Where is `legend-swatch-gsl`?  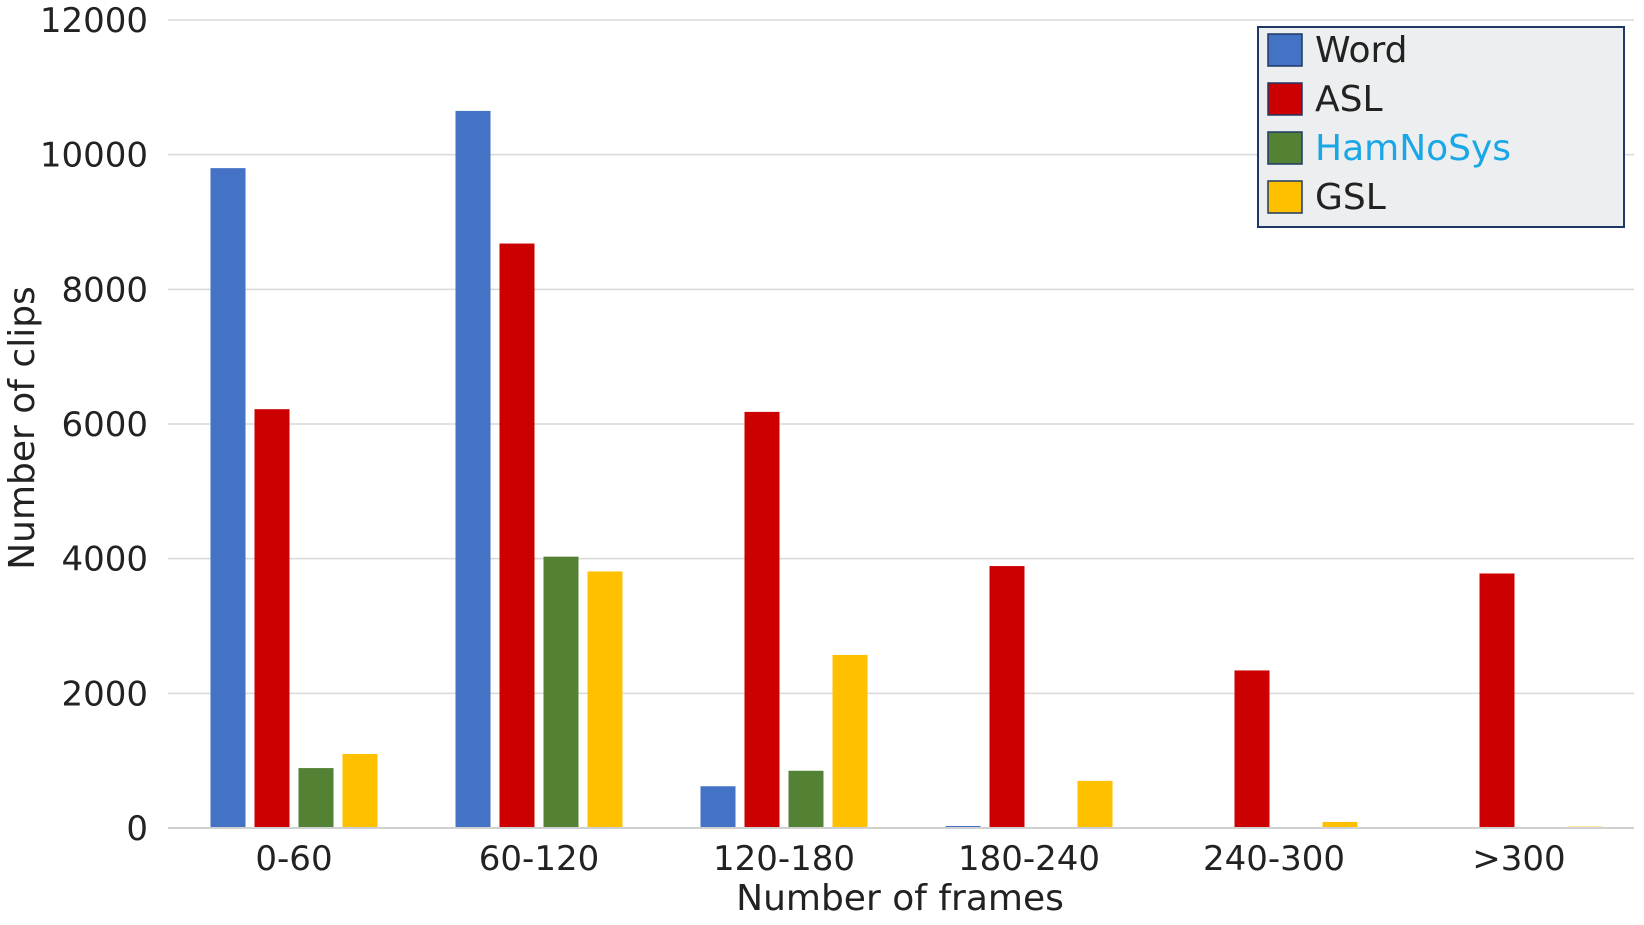
legend-swatch-gsl is located at coordinates (1285, 197).